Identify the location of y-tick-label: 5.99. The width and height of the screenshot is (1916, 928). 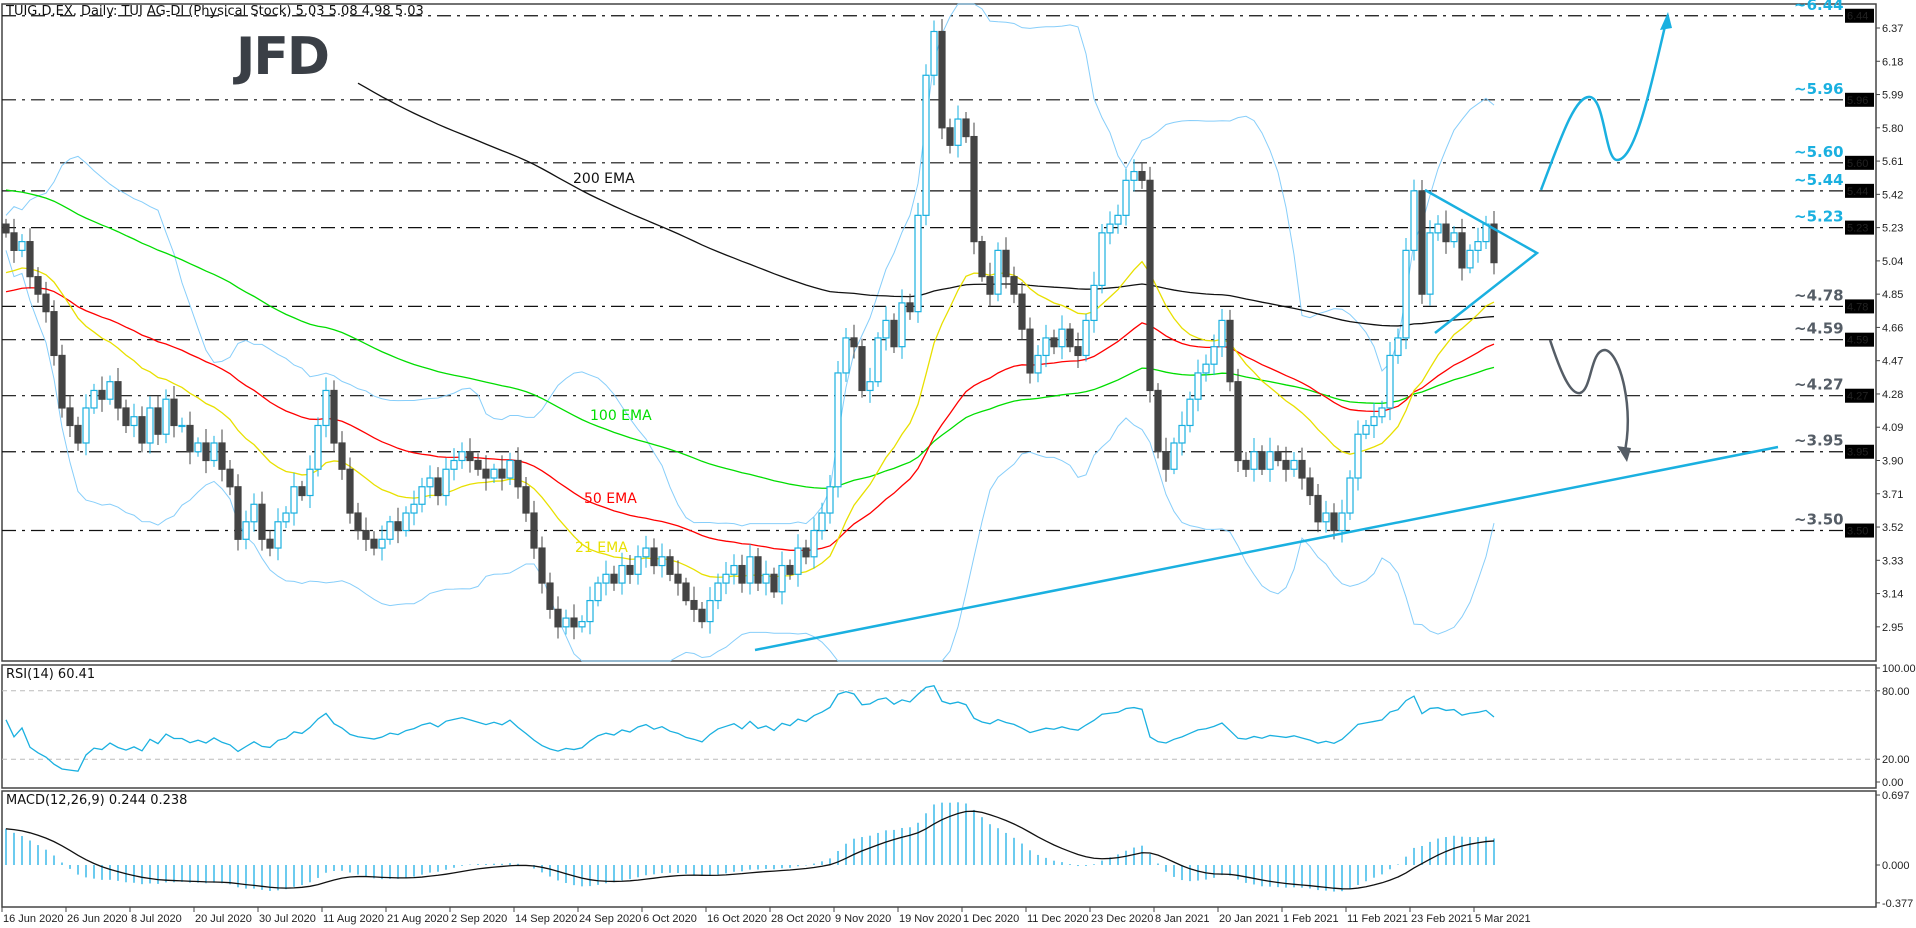
(1892, 96).